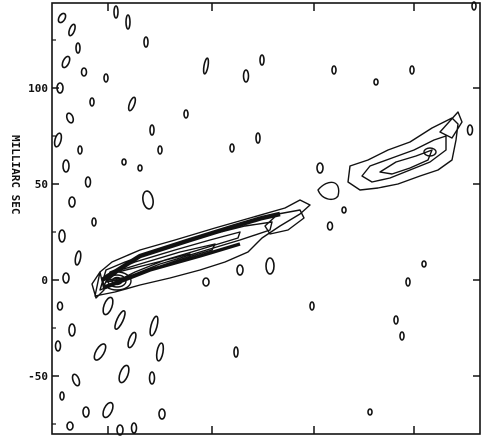 The width and height of the screenshot is (483, 437). I want to click on mid-knot, so click(284, 222).